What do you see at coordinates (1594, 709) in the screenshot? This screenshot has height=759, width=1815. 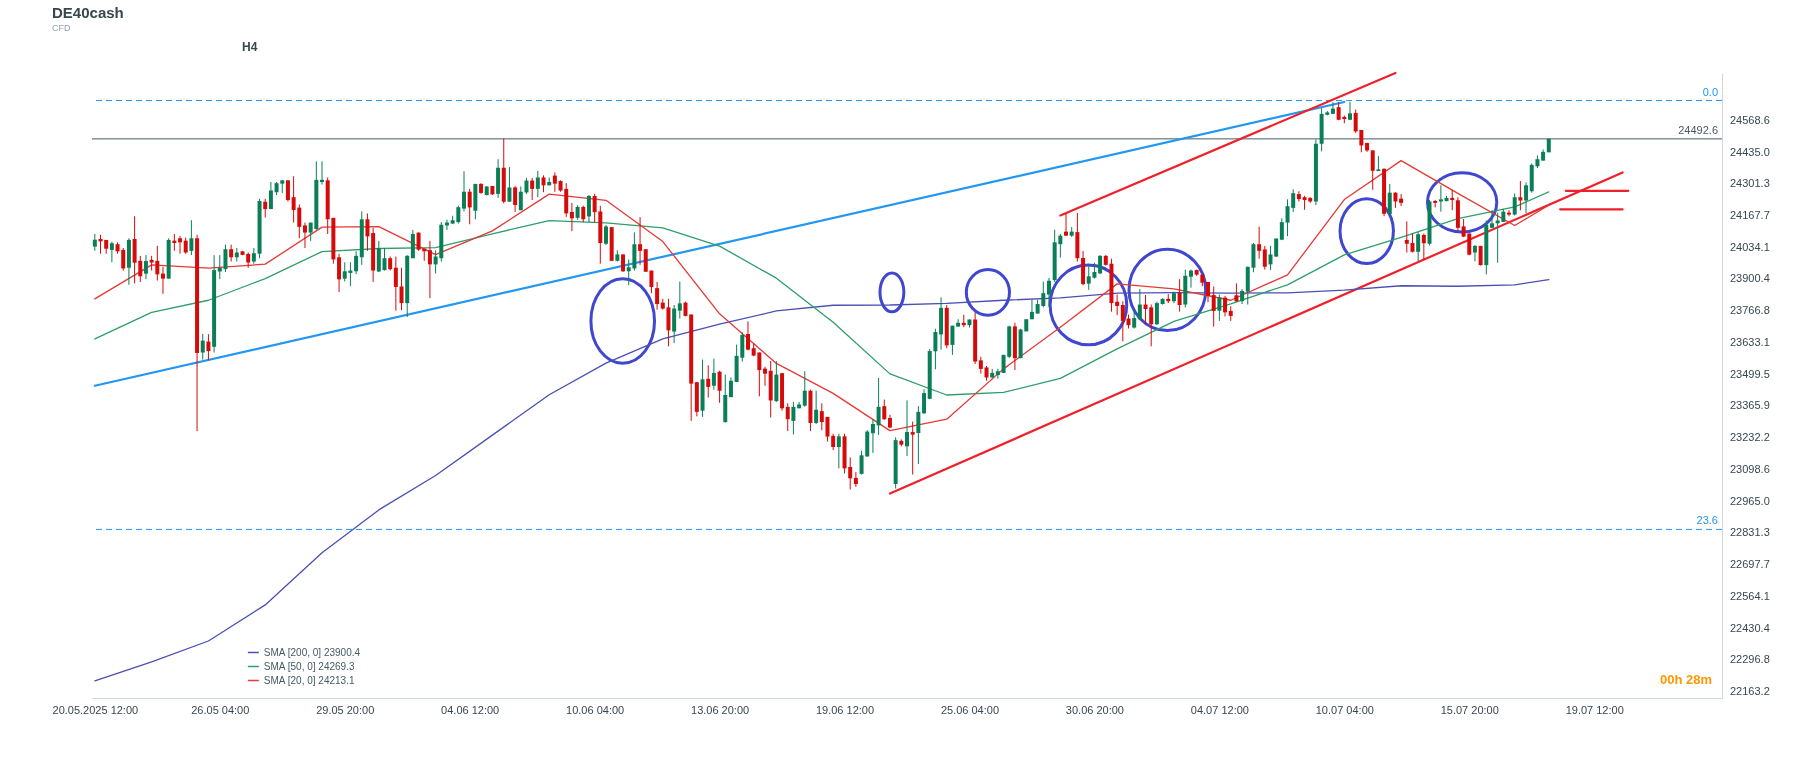 I see `x-tick-label: 19.07 12:00` at bounding box center [1594, 709].